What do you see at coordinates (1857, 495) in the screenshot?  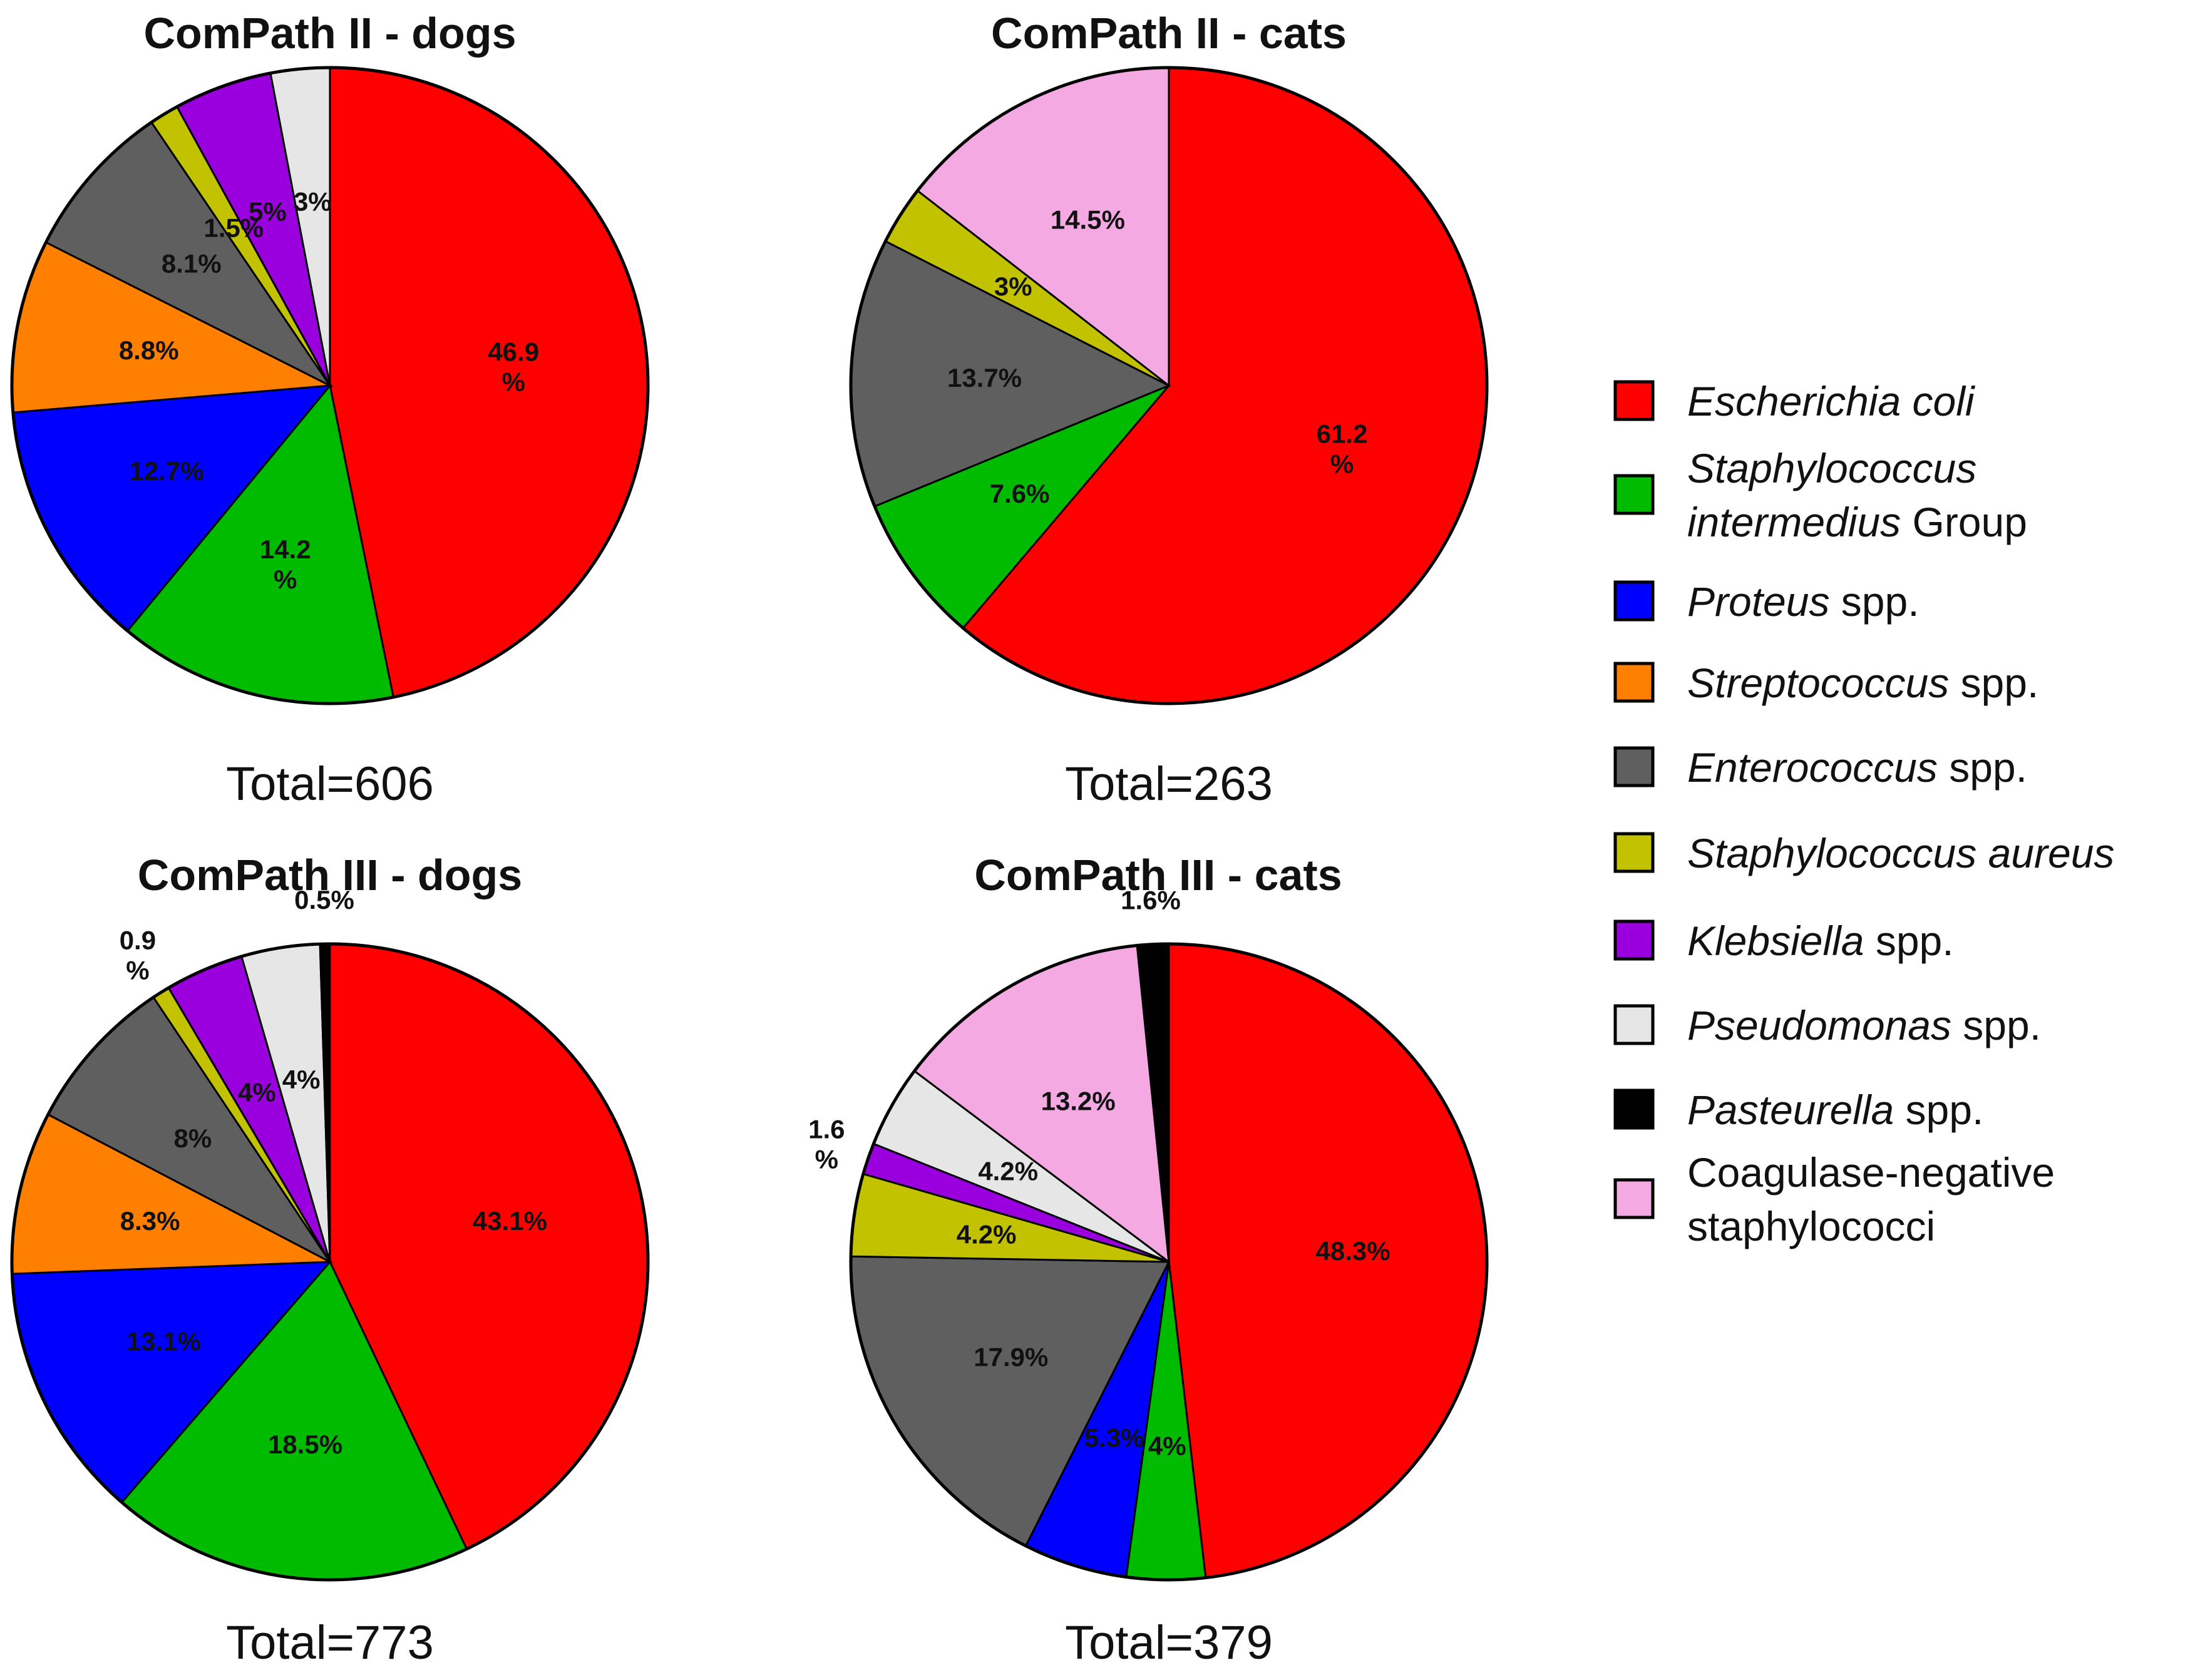 I see `legend-label: Staphylococcus intermedius Group` at bounding box center [1857, 495].